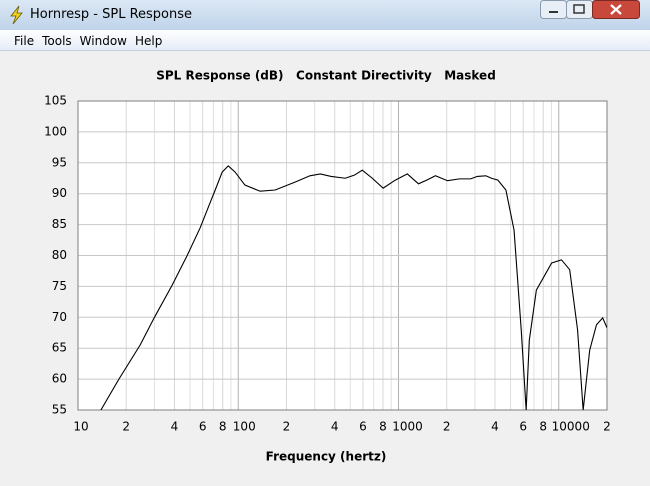  I want to click on window-controls, so click(595, 11).